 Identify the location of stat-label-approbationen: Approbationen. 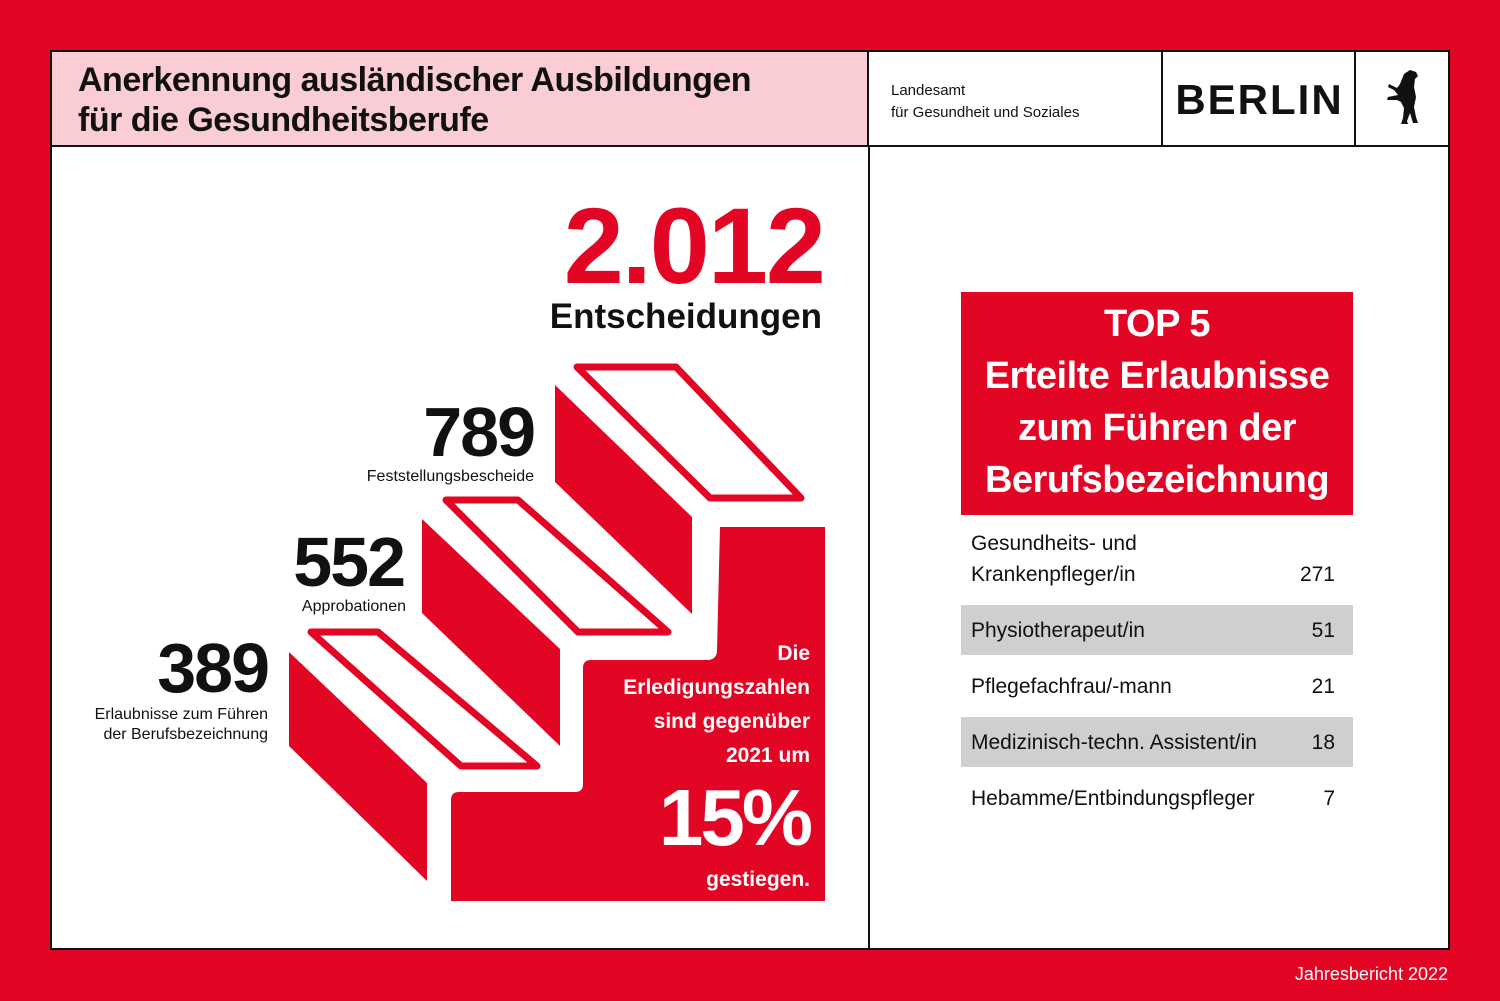
(353, 606).